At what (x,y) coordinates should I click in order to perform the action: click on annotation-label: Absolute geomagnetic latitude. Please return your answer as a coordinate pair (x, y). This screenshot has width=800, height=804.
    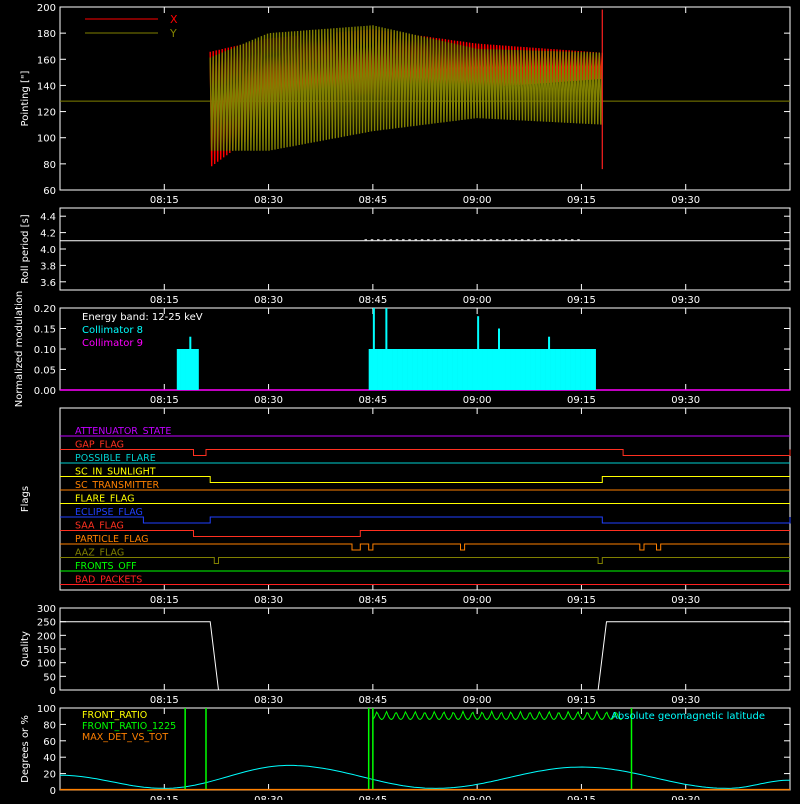
    Looking at the image, I should click on (688, 716).